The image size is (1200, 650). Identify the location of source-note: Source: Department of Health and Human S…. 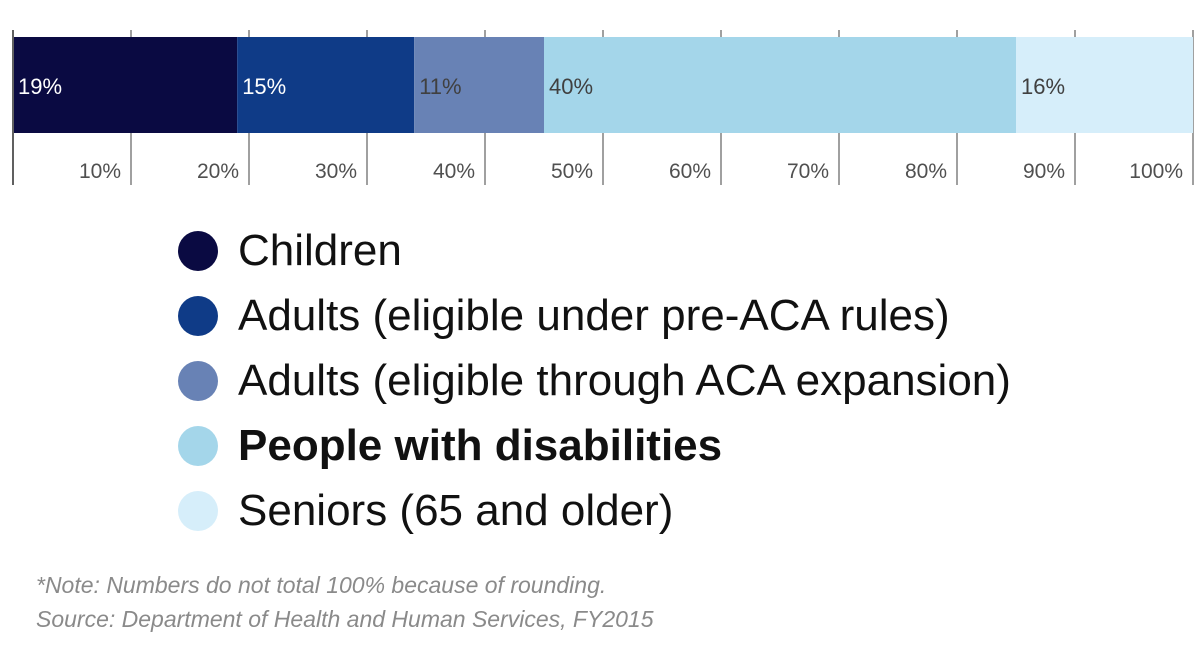
(345, 619).